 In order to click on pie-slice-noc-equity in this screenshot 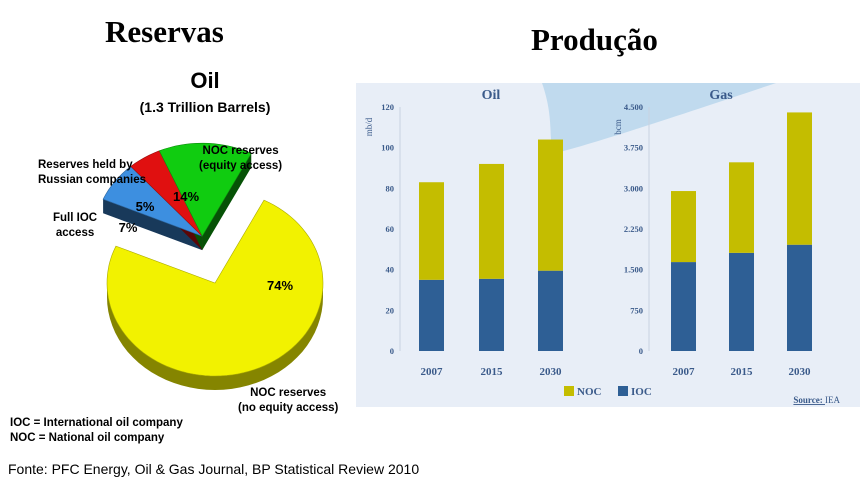, I will do `click(205, 189)`.